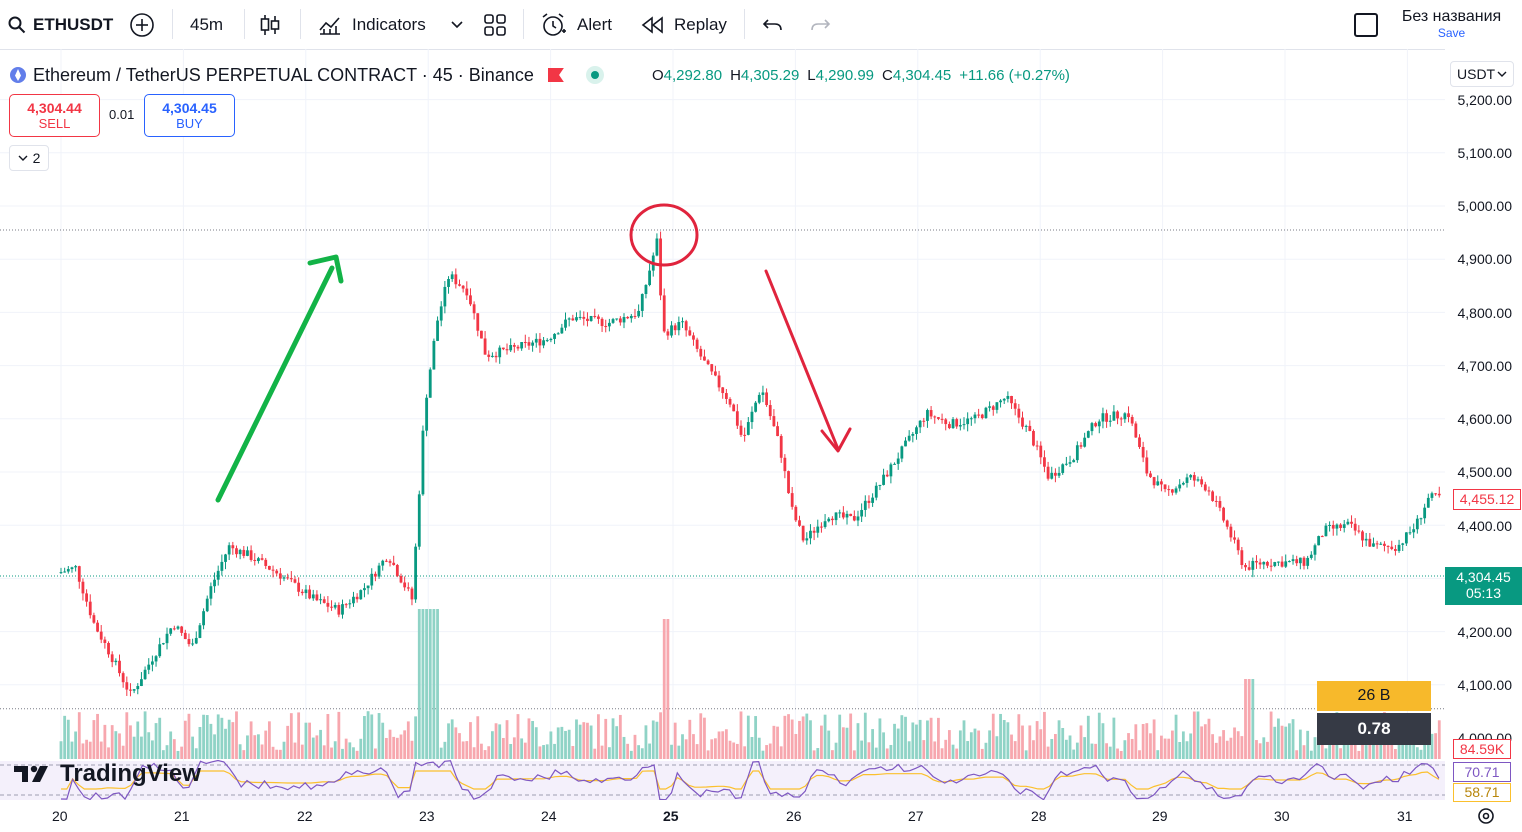 This screenshot has width=1522, height=832. I want to click on compare-button, so click(142, 24).